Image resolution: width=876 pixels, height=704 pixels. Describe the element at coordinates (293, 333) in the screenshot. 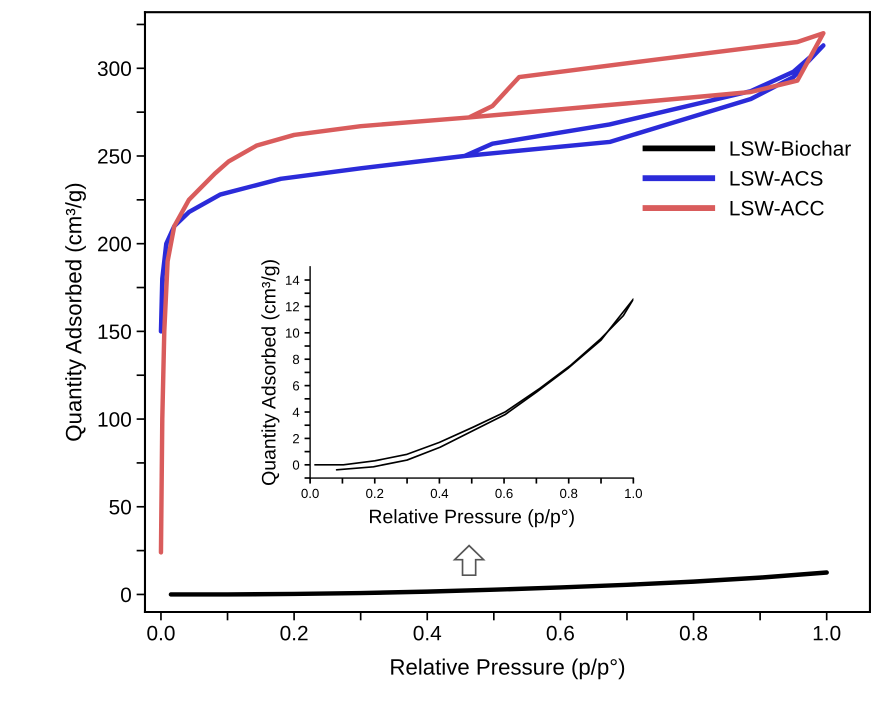

I see `y-tick-label: 10` at that location.